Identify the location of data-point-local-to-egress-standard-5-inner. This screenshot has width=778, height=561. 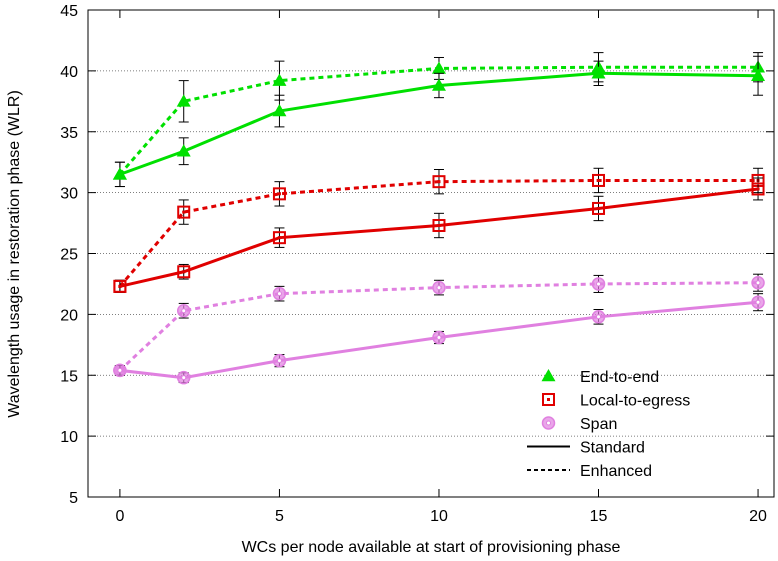
(758, 189).